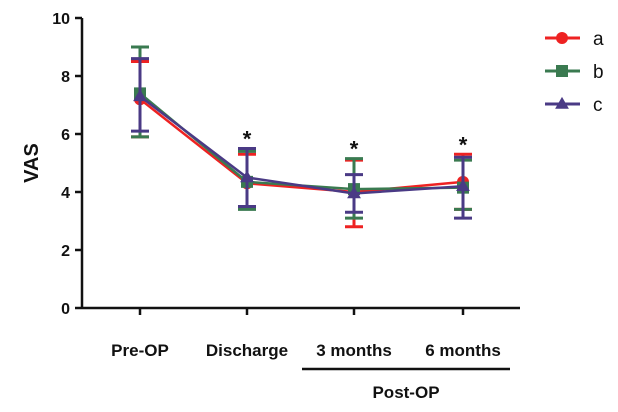  What do you see at coordinates (65, 135) in the screenshot?
I see `y-tick-label: 6` at bounding box center [65, 135].